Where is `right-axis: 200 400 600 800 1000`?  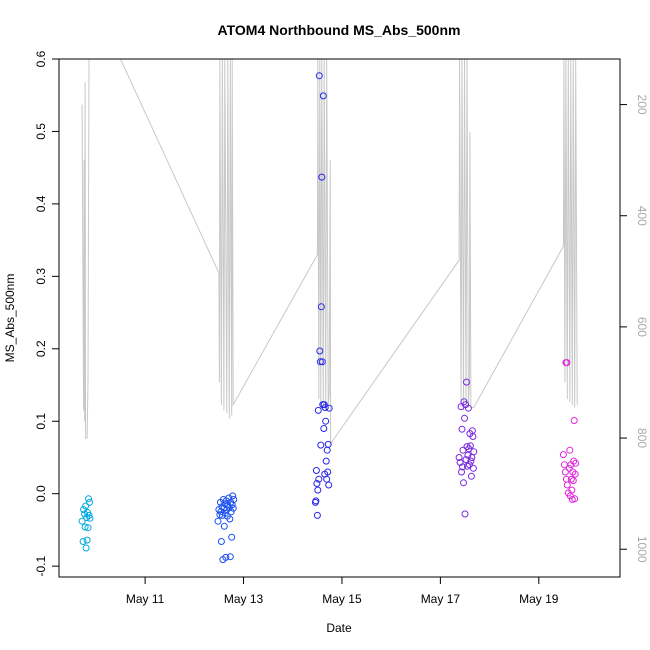
right-axis: 200 400 600 800 1000 is located at coordinates (634, 329).